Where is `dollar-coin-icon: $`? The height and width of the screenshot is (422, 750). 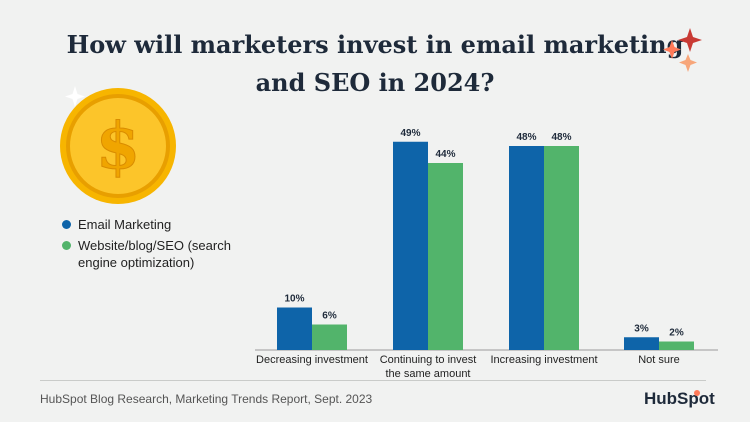
dollar-coin-icon: $ is located at coordinates (118, 145).